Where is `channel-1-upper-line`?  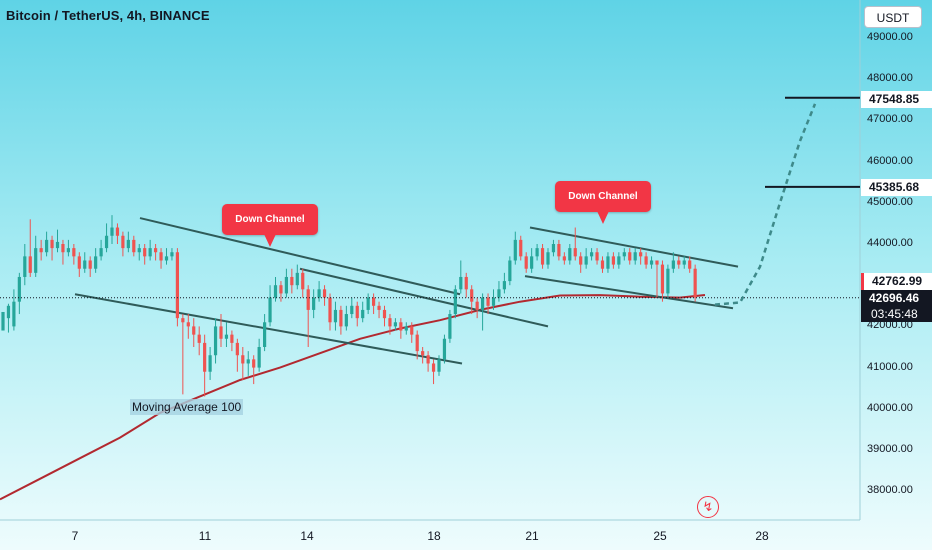 channel-1-upper-line is located at coordinates (300, 256).